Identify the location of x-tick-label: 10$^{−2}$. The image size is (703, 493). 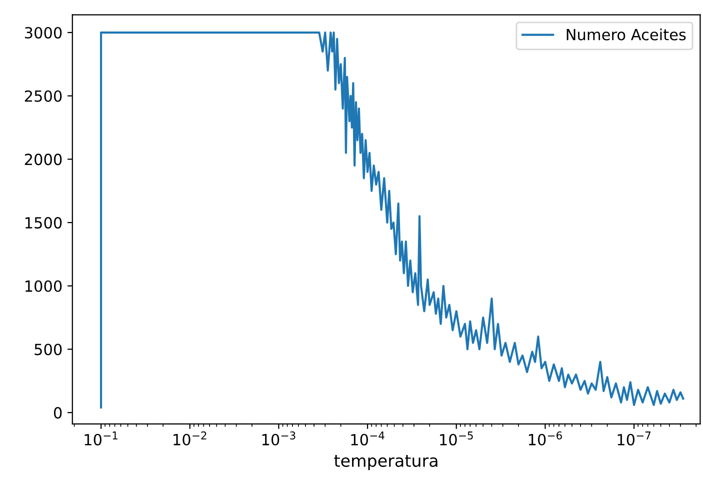
(190, 438).